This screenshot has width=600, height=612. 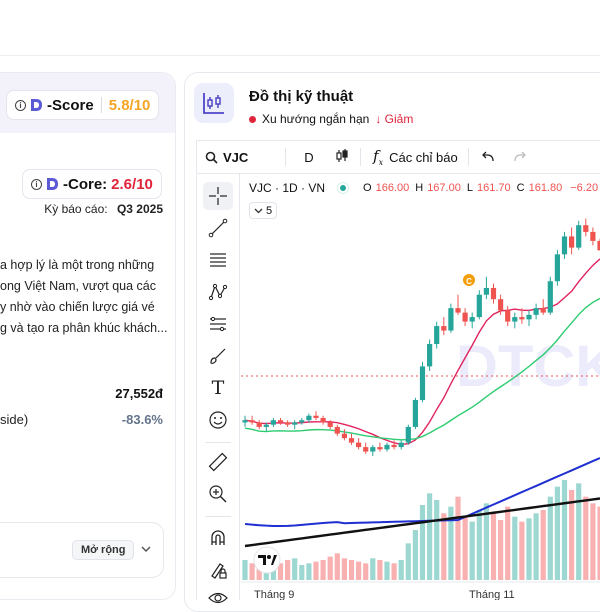 I want to click on pattern-tool-icon, so click(x=218, y=292).